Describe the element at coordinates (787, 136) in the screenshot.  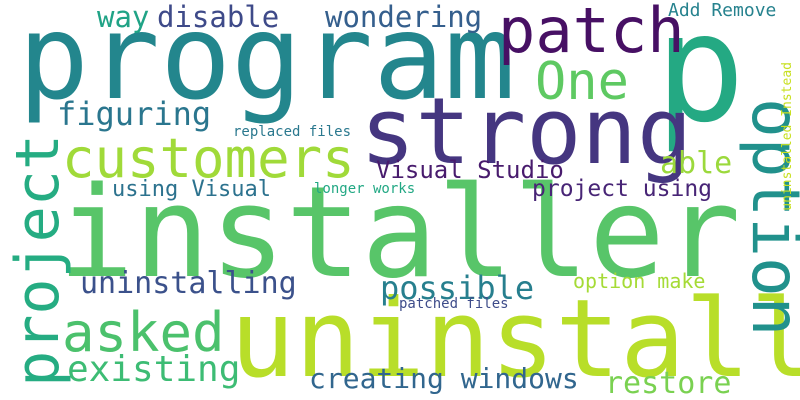
I see `word-uninstalled-instead: uninstalled Instead` at that location.